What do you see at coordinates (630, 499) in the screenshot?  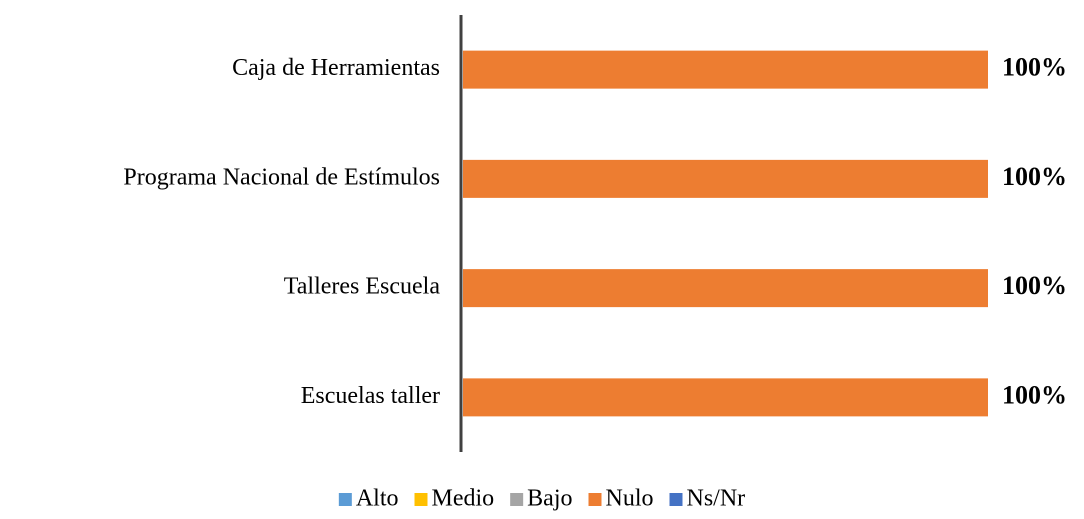 I see `legend-label: Nulo` at bounding box center [630, 499].